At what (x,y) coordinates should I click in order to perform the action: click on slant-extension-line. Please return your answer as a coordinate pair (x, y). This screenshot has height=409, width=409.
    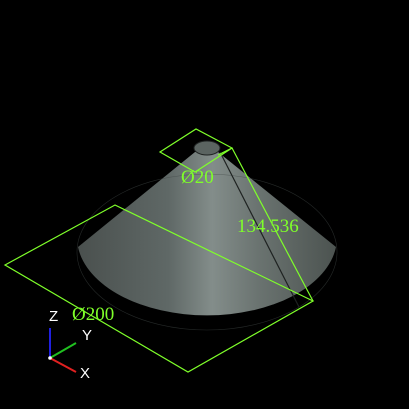
    Looking at the image, I should click on (225, 151).